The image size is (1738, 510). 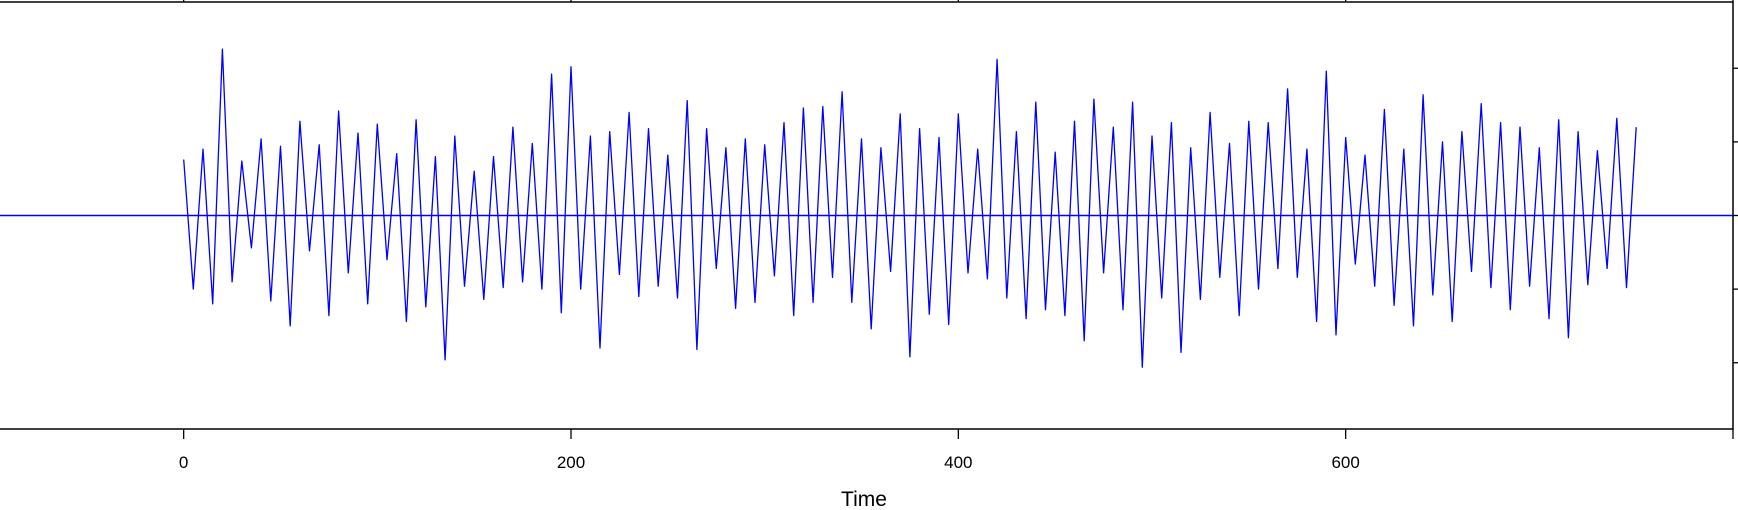 What do you see at coordinates (183, 462) in the screenshot?
I see `x-tick-label: 0` at bounding box center [183, 462].